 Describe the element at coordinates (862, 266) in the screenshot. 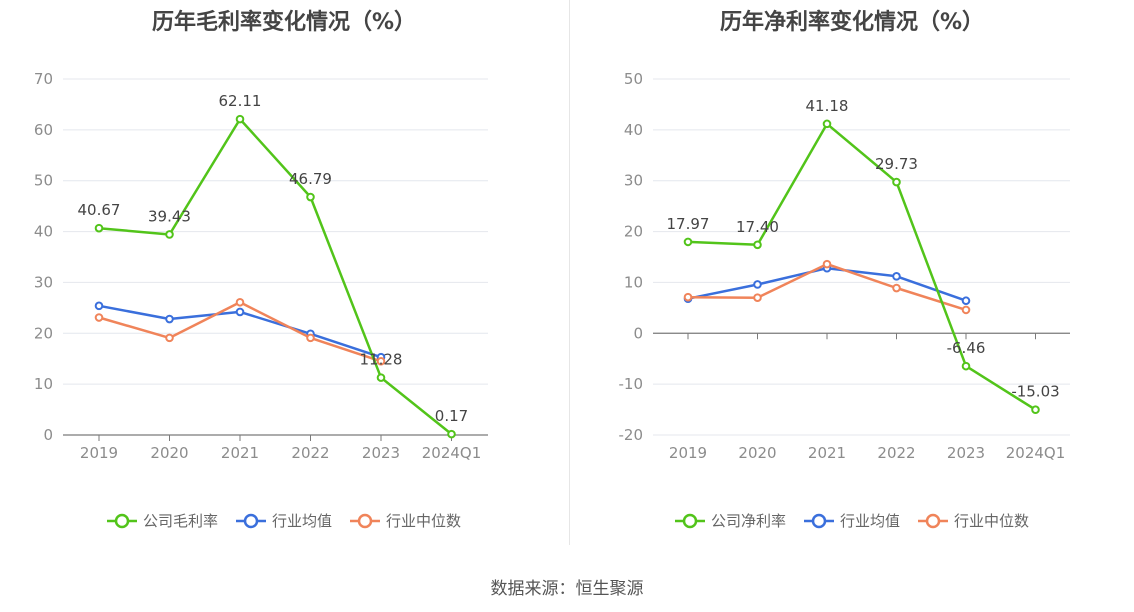

I see `series-line` at that location.